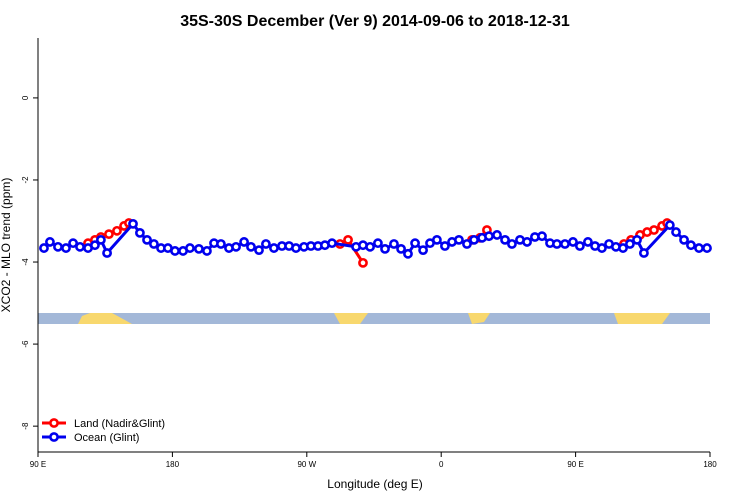  I want to click on legend-label: Land (Nadir&Glint), so click(119, 424).